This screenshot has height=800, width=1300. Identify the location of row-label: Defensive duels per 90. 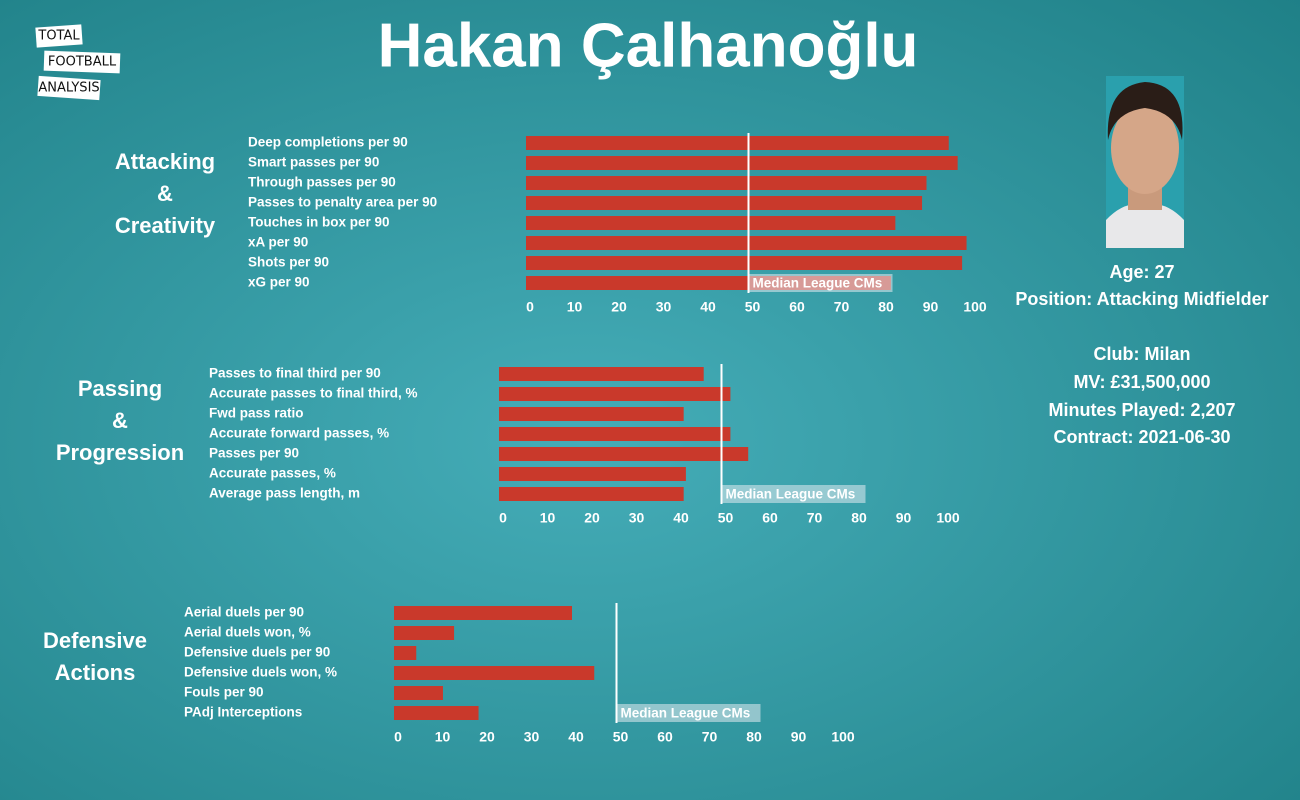
(257, 652).